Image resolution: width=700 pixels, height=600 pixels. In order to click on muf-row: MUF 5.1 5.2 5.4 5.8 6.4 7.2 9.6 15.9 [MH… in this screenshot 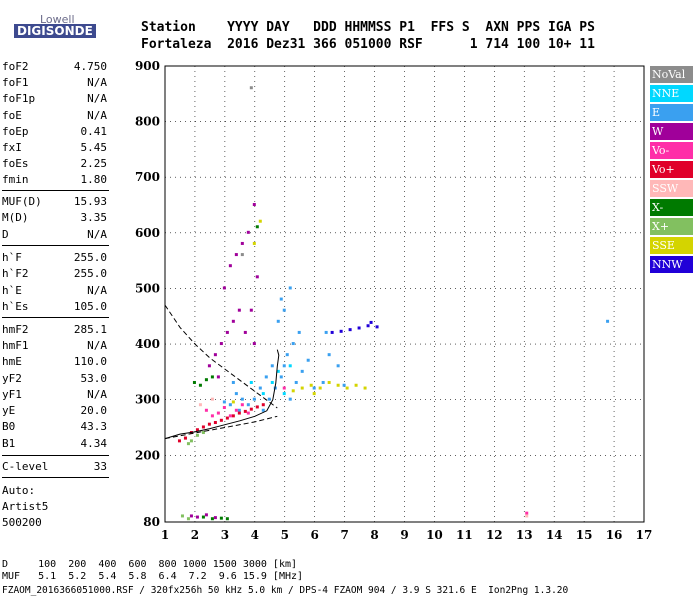, I will do `click(153, 576)`.